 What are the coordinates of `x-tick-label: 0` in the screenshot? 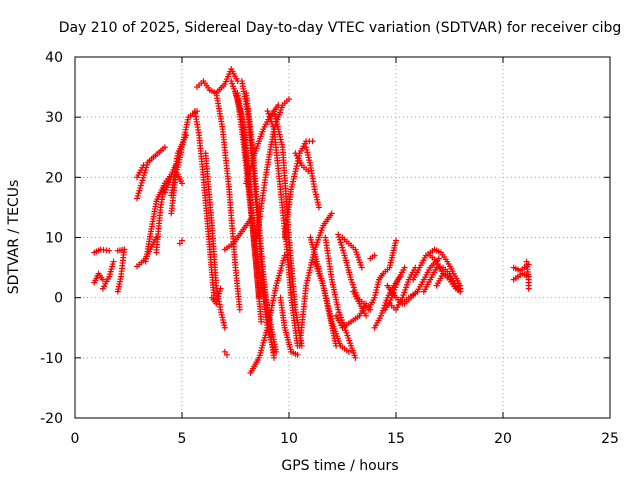 It's located at (75, 439).